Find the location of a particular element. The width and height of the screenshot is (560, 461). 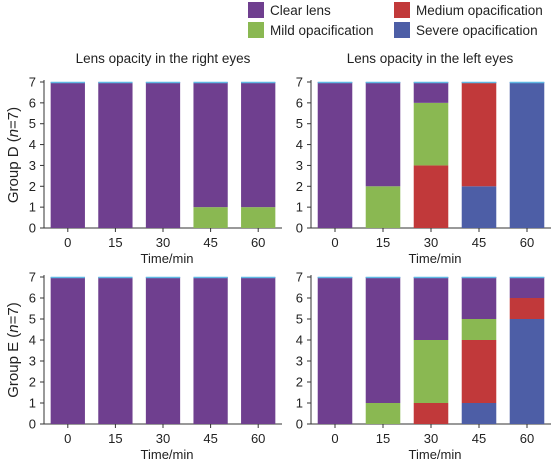

legend-label-mild: Mild opacification is located at coordinates (322, 30).